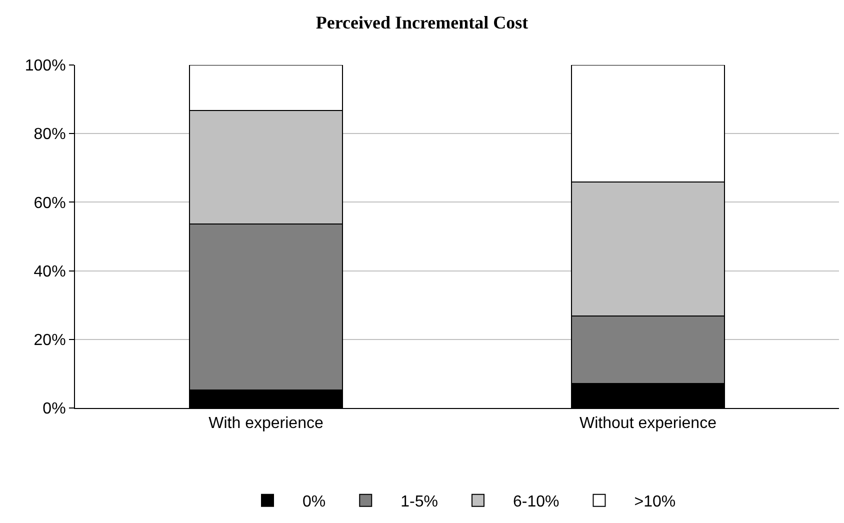 The height and width of the screenshot is (523, 844). What do you see at coordinates (314, 502) in the screenshot?
I see `legend-label: 0%` at bounding box center [314, 502].